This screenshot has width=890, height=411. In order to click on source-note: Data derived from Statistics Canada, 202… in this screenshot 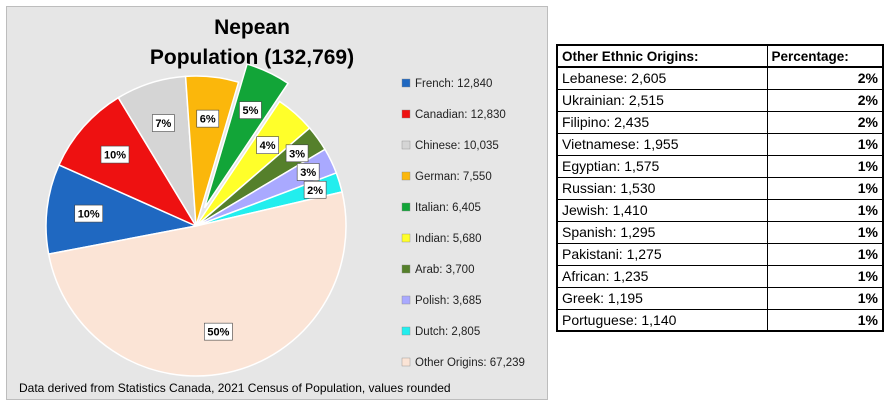, I will do `click(235, 388)`.